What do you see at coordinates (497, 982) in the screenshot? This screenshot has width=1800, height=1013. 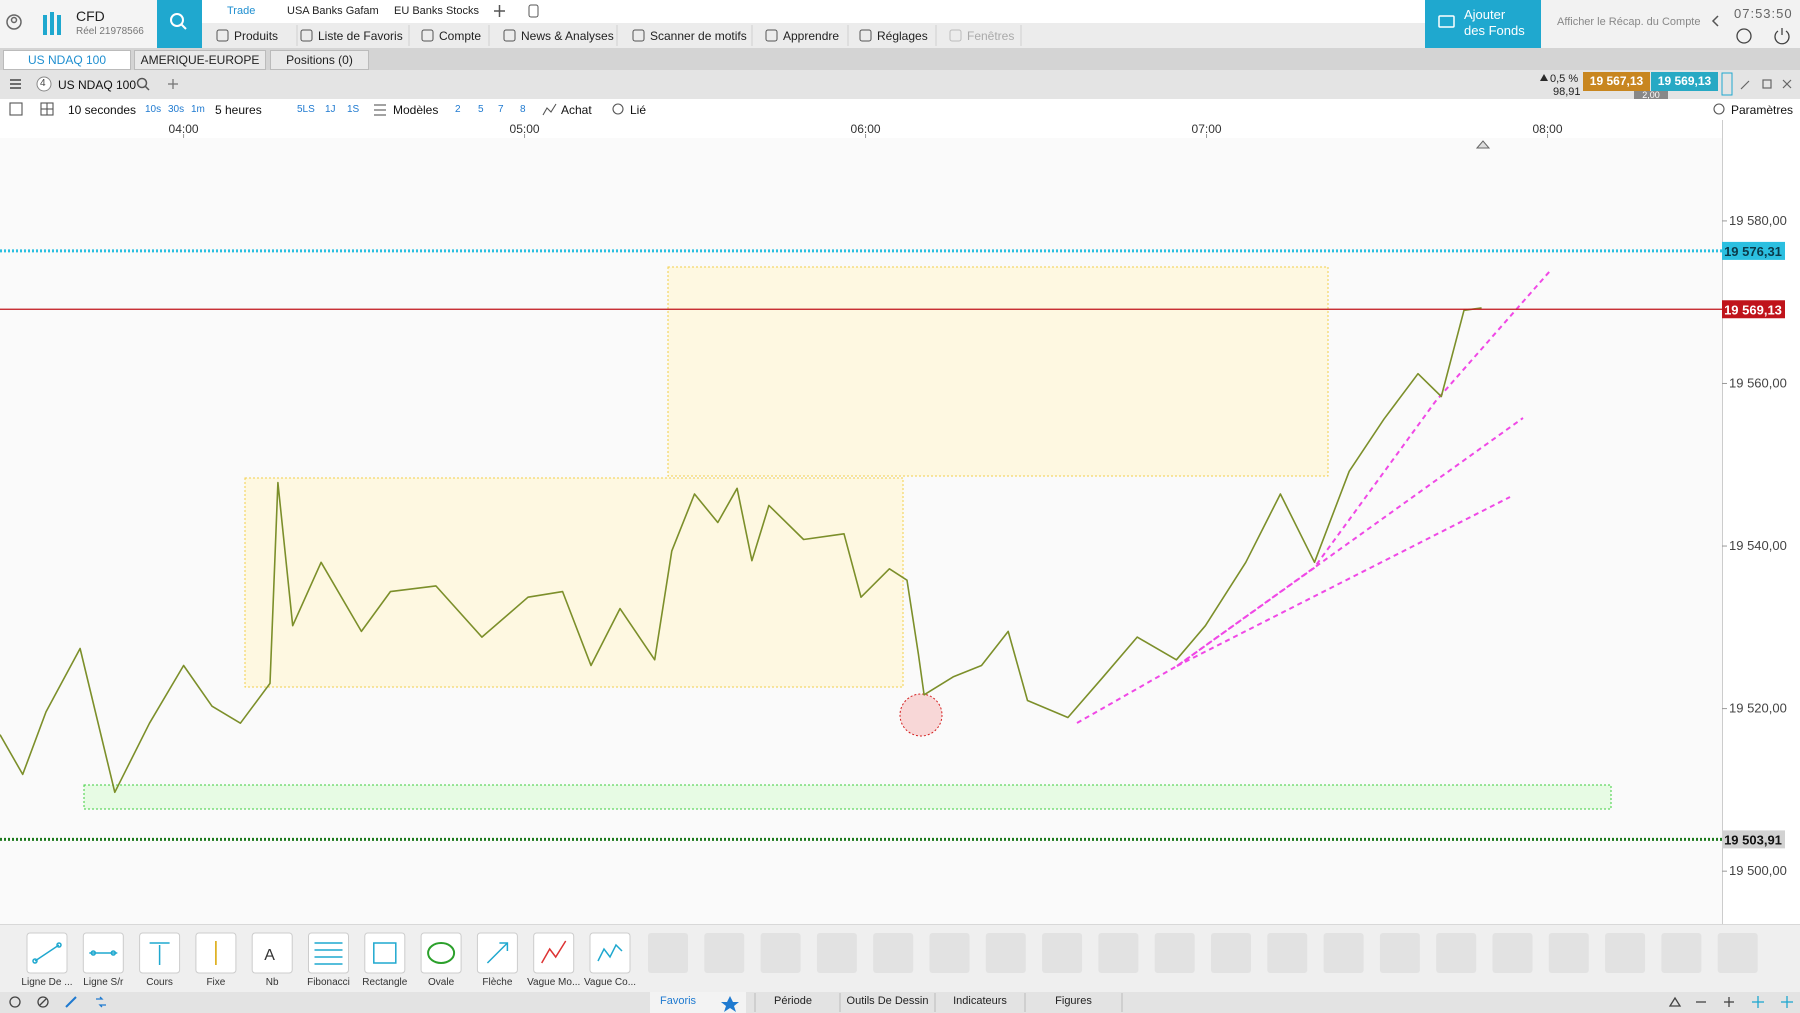 I see `tool-label: Flèche` at bounding box center [497, 982].